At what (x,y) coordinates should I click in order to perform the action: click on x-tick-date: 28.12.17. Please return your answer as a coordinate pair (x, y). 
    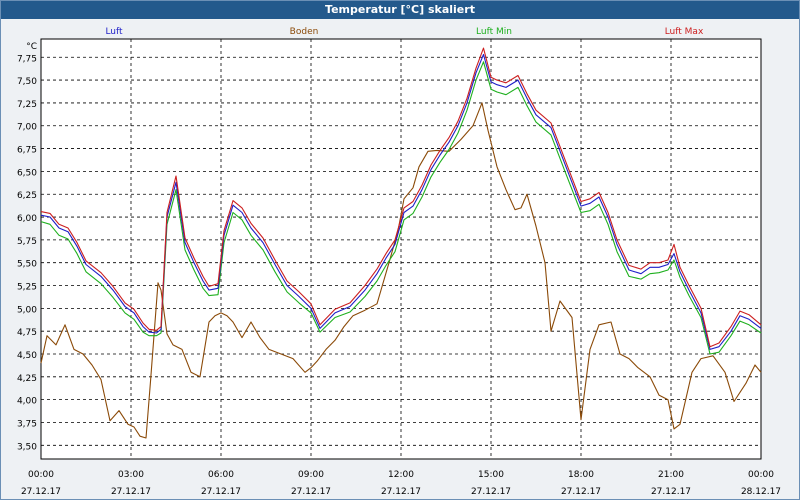
    Looking at the image, I should click on (761, 492).